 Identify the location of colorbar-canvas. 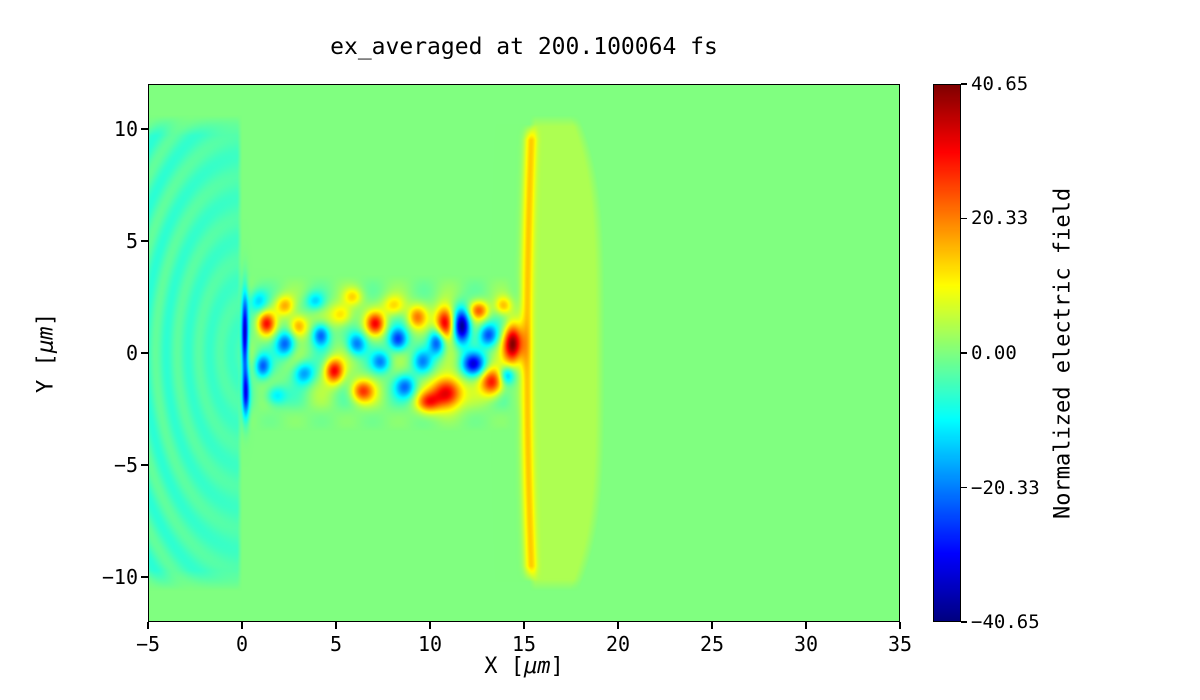
(947, 353).